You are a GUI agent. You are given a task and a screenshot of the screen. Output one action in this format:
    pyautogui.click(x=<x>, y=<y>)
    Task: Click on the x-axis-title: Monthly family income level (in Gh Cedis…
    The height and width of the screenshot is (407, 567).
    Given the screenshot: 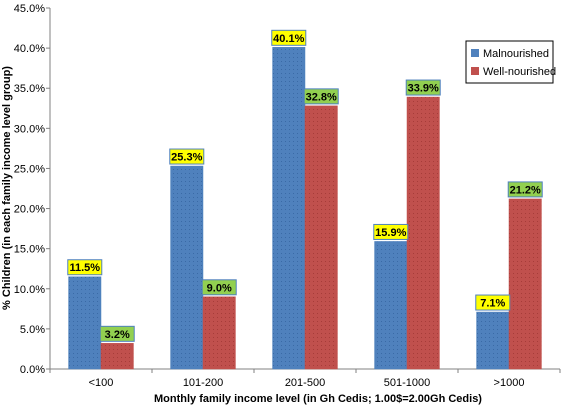 What is the action you would take?
    pyautogui.click(x=318, y=399)
    